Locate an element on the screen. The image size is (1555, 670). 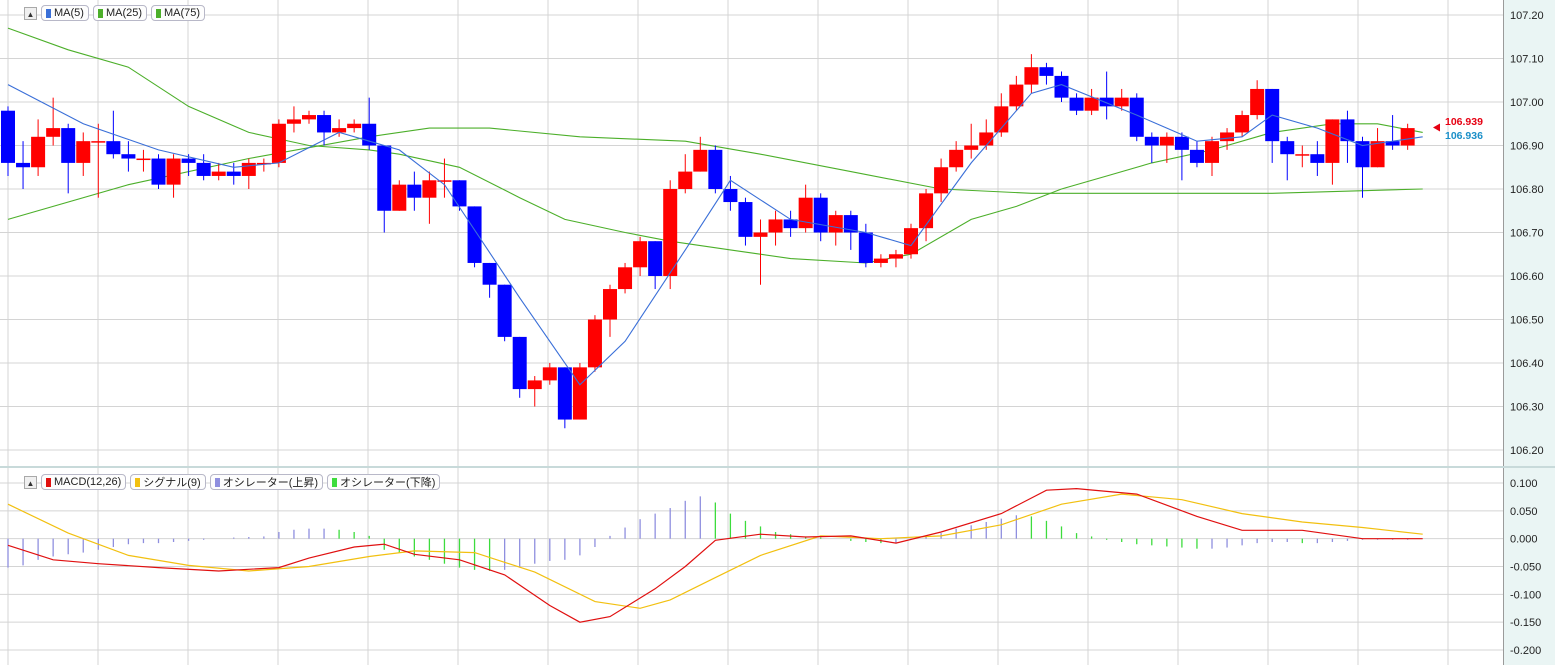
legend-signal: シグナル(9) is located at coordinates (168, 482).